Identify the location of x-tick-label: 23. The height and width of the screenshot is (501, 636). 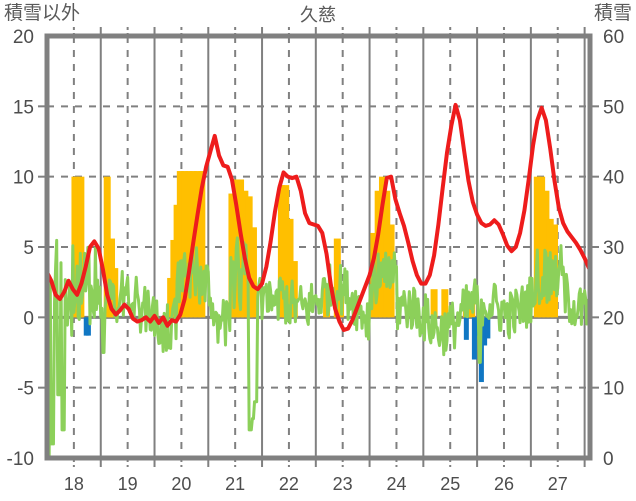
(343, 484).